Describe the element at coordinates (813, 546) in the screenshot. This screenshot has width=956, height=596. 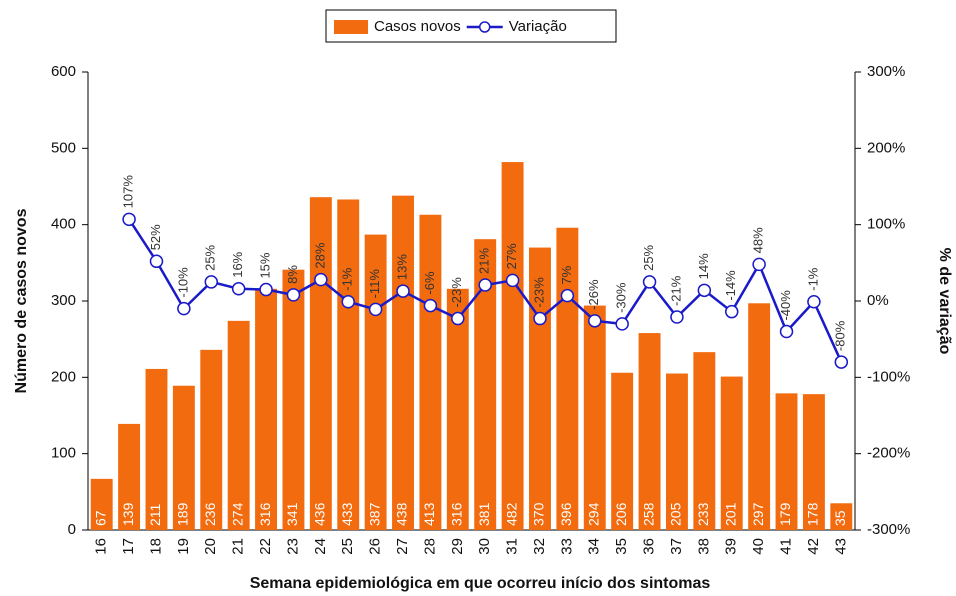
I see `x-tick-label: 42` at that location.